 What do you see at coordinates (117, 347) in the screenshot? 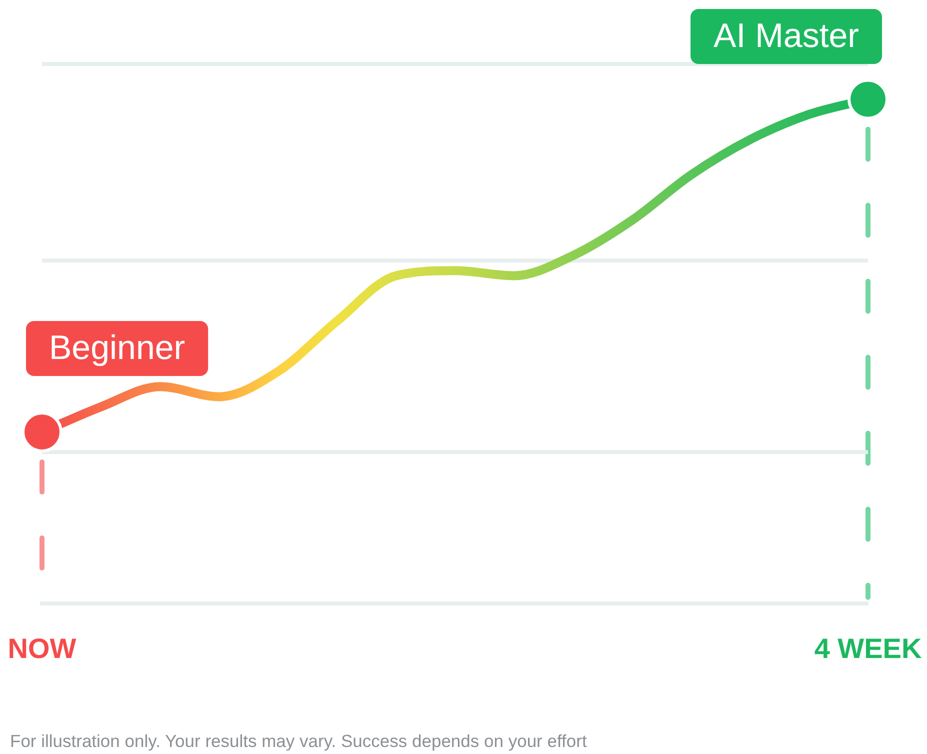
I see `annotation: Beginner` at bounding box center [117, 347].